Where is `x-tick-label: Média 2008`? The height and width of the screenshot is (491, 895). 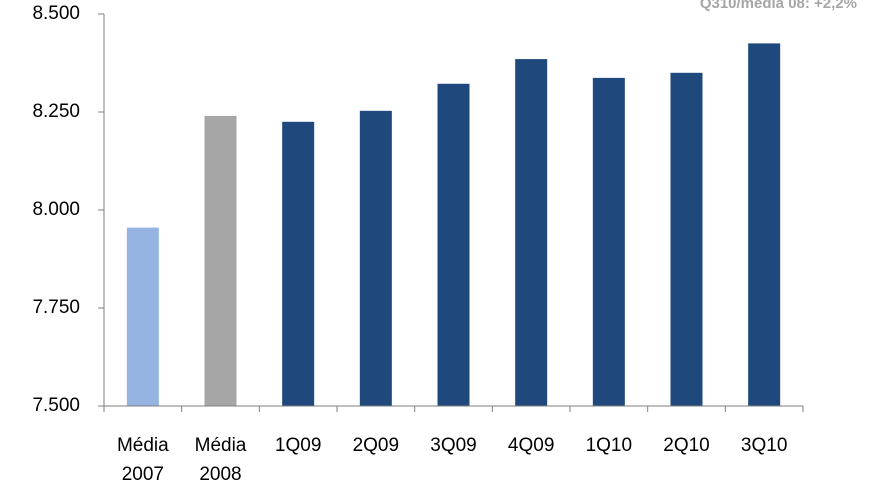 x-tick-label: Média 2008 is located at coordinates (221, 460).